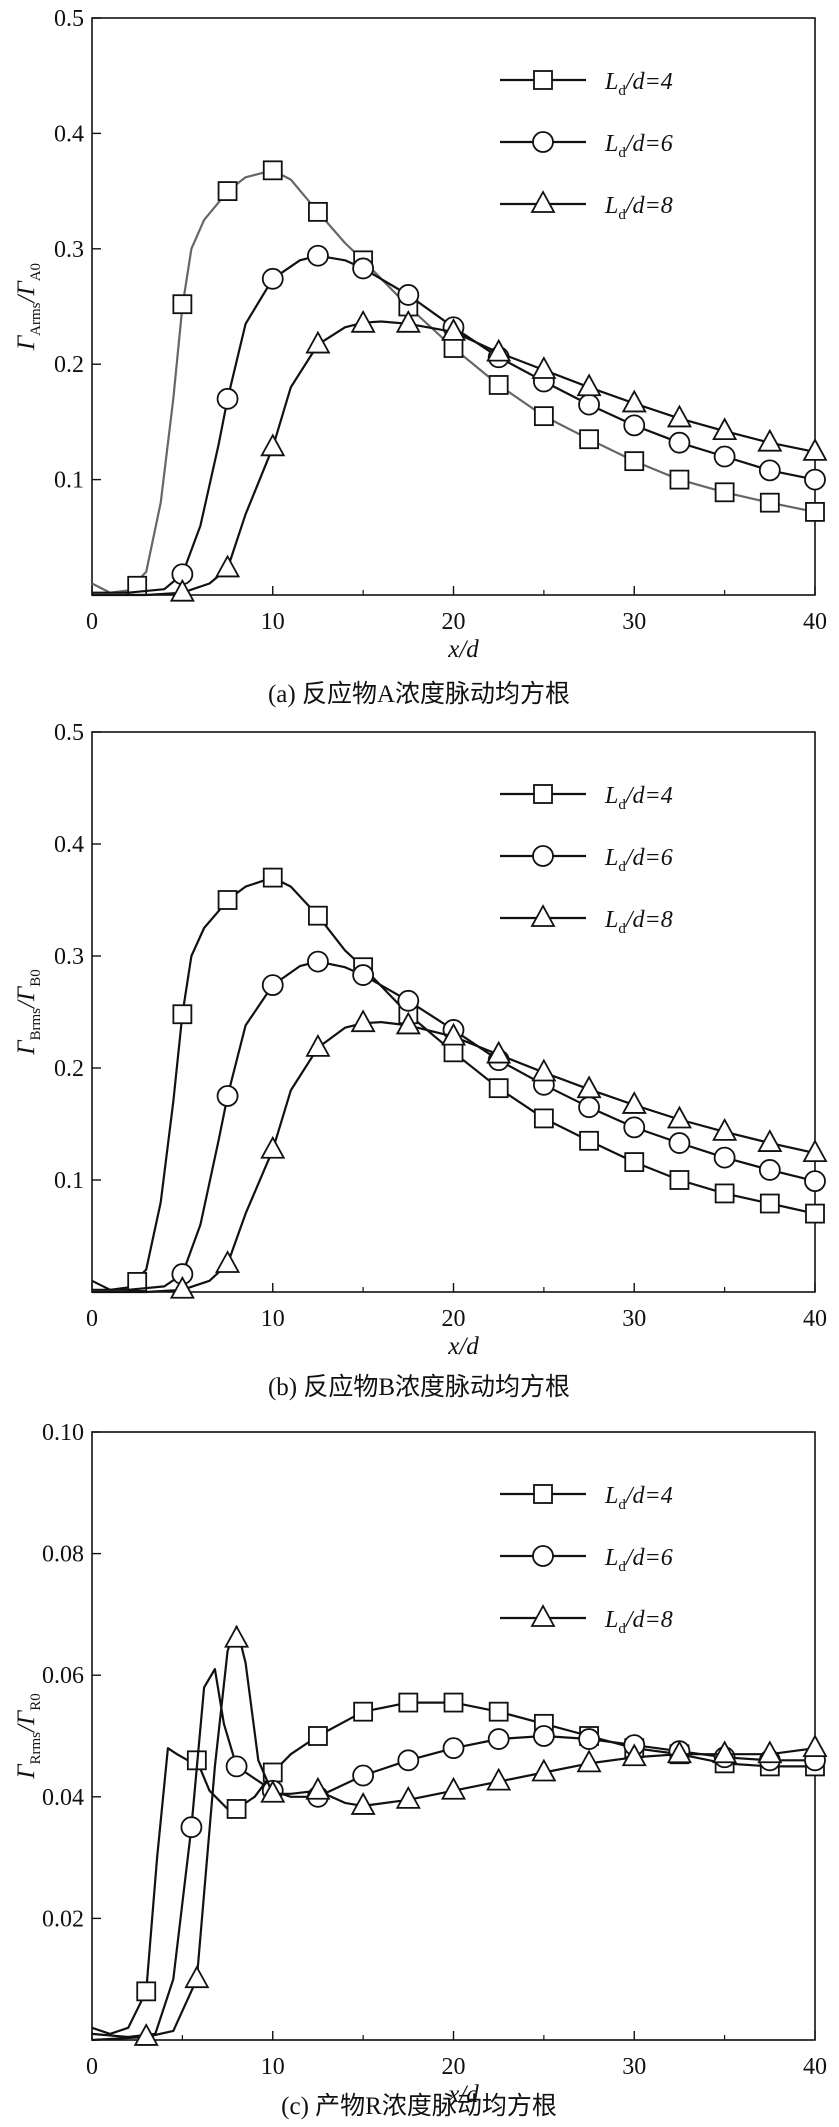 The height and width of the screenshot is (2127, 839). Describe the element at coordinates (419, 1387) in the screenshot. I see `figure-caption: (b) 反应物B浓度脉动均方根` at that location.